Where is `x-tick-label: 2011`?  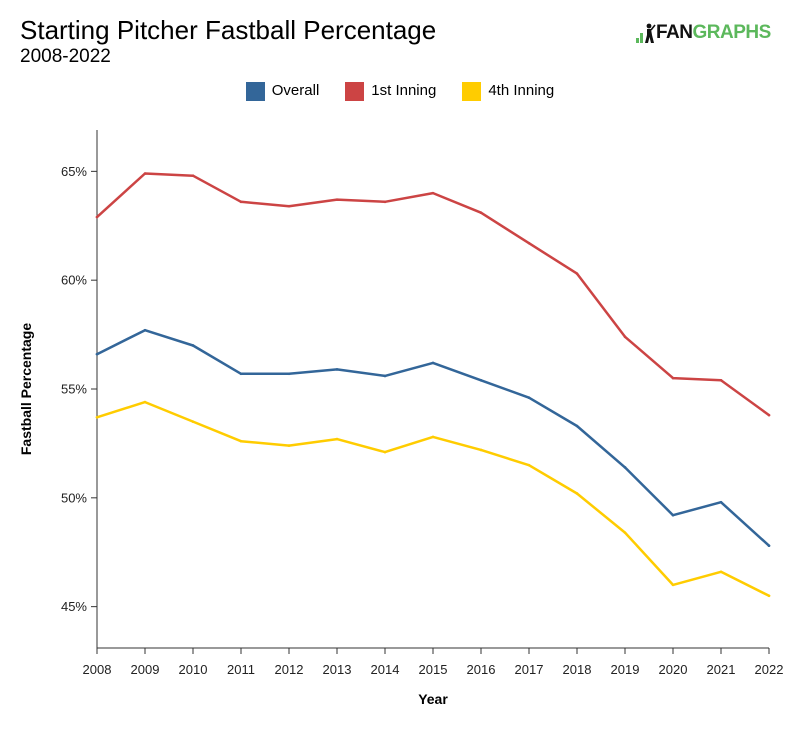 x-tick-label: 2011 is located at coordinates (241, 669).